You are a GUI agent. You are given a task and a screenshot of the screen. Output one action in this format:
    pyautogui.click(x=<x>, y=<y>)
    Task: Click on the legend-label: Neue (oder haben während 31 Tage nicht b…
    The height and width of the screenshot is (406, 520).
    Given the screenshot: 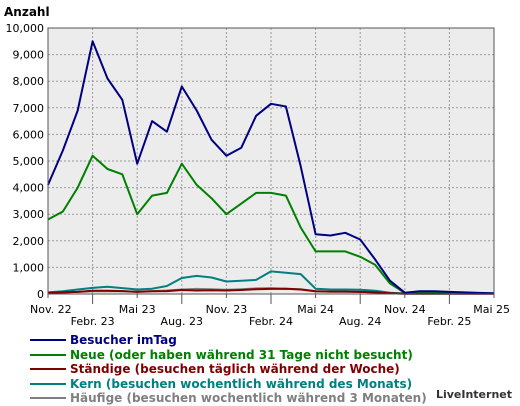 What is the action you would take?
    pyautogui.click(x=241, y=354)
    